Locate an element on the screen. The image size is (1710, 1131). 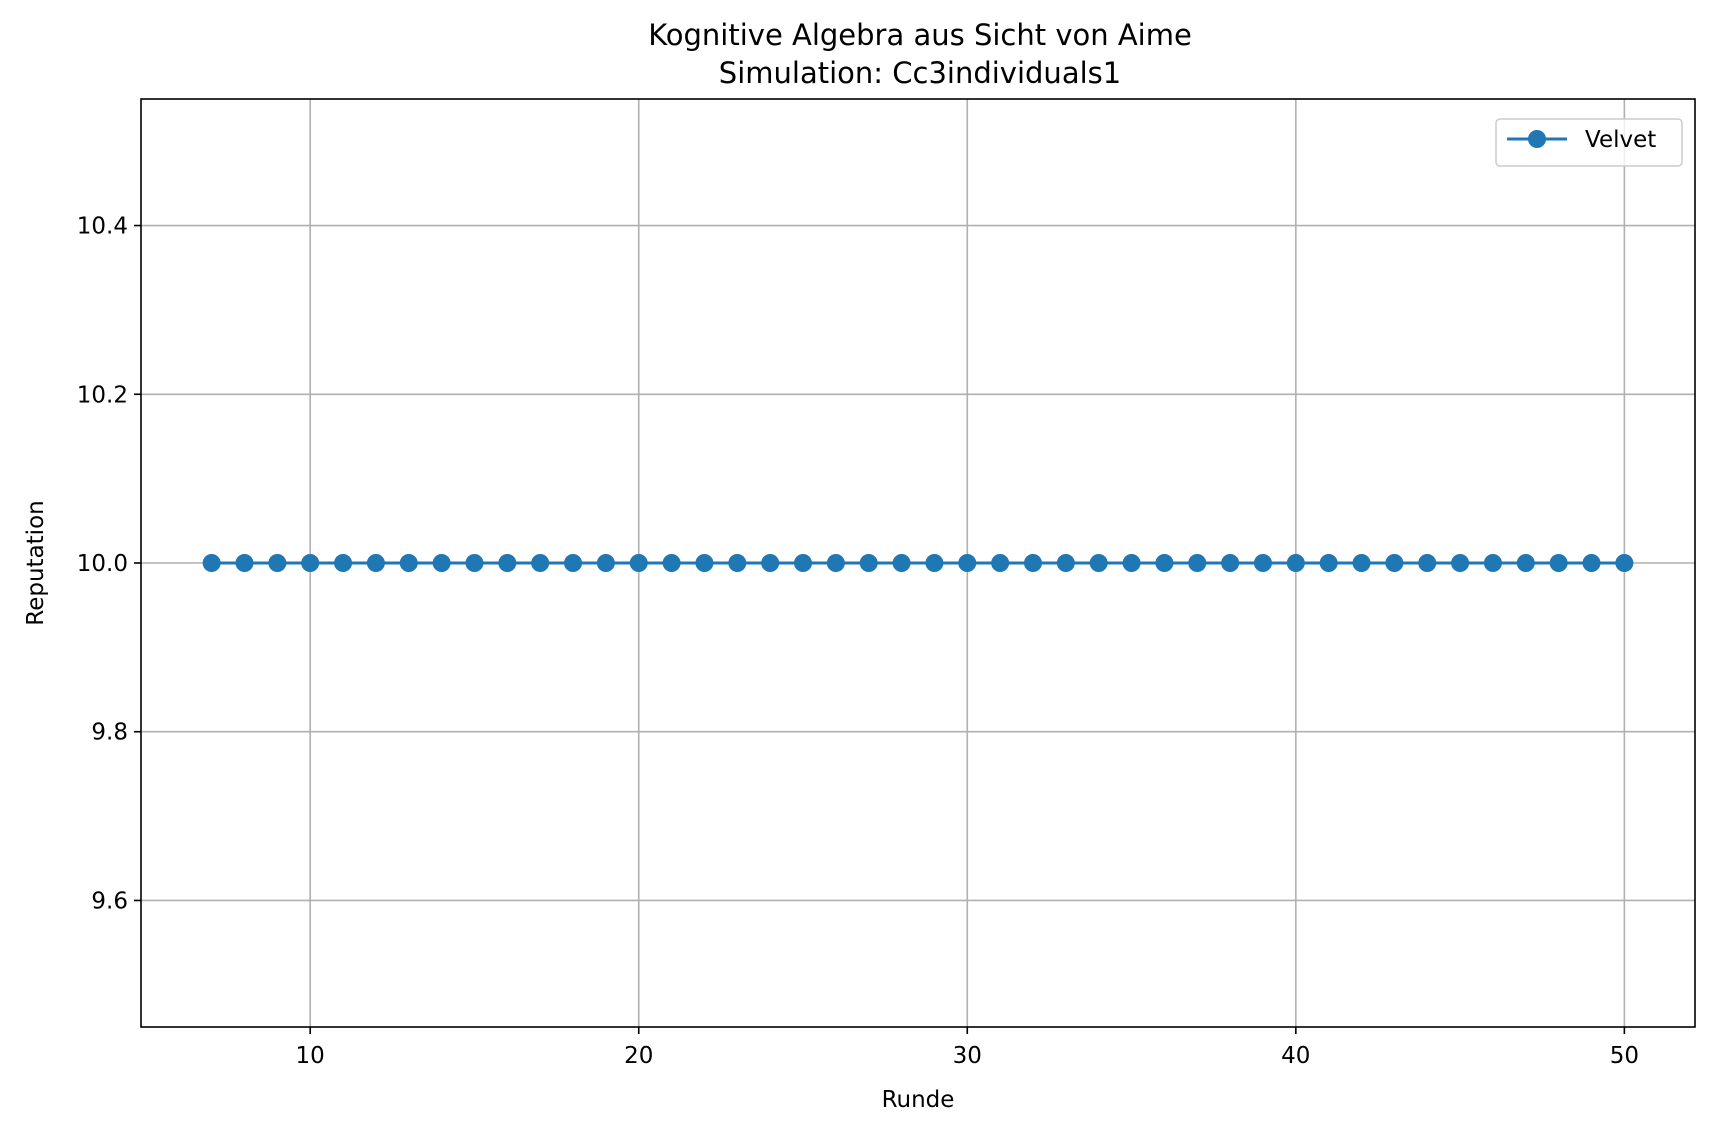
chart-subtitle: Simulation: Cc3individuals1 is located at coordinates (920, 73).